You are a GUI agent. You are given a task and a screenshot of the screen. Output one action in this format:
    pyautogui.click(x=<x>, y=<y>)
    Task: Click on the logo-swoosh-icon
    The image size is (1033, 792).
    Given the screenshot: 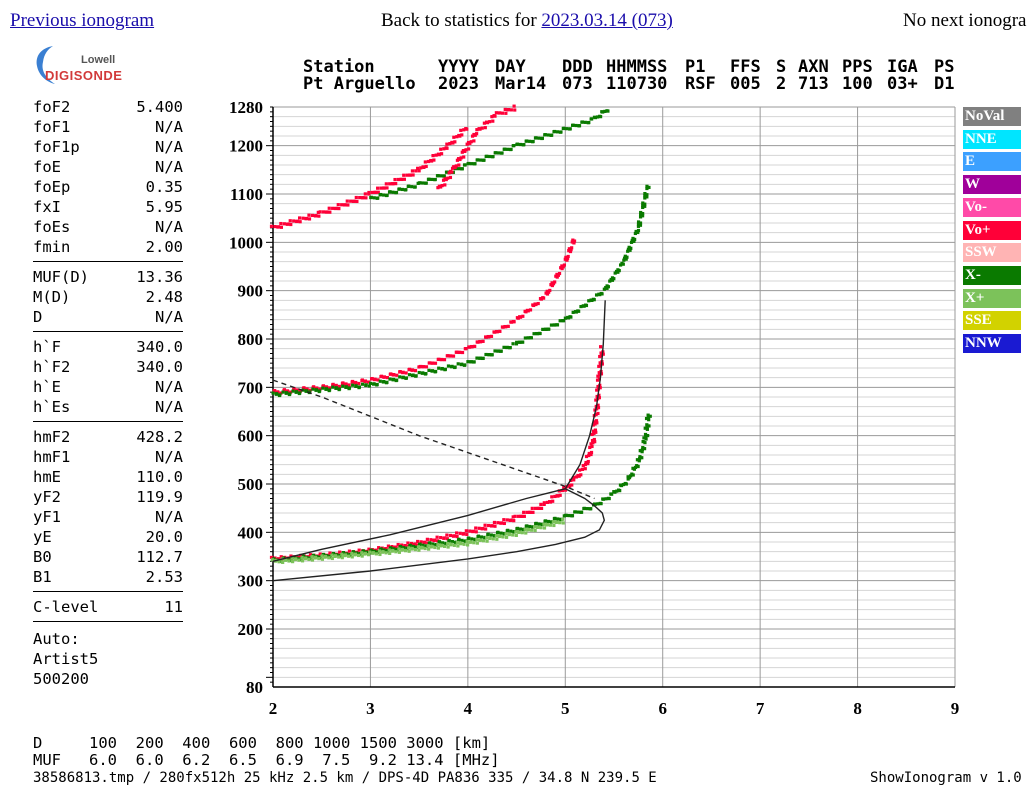 What is the action you would take?
    pyautogui.click(x=45, y=65)
    